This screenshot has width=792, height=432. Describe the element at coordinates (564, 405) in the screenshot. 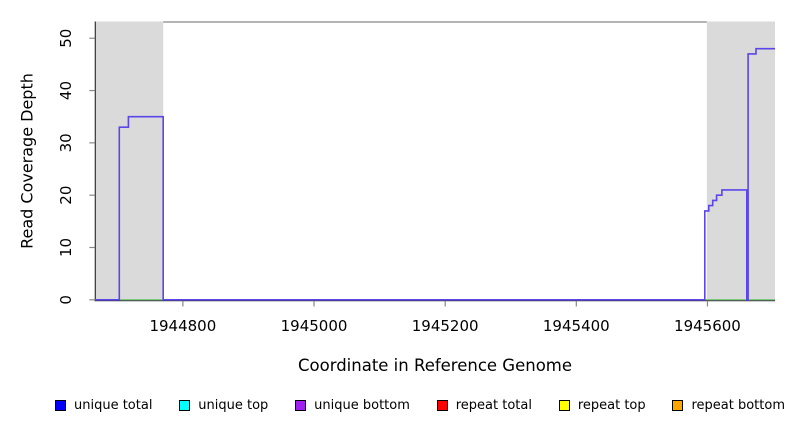

I see `legend-swatch-repeat-top` at that location.